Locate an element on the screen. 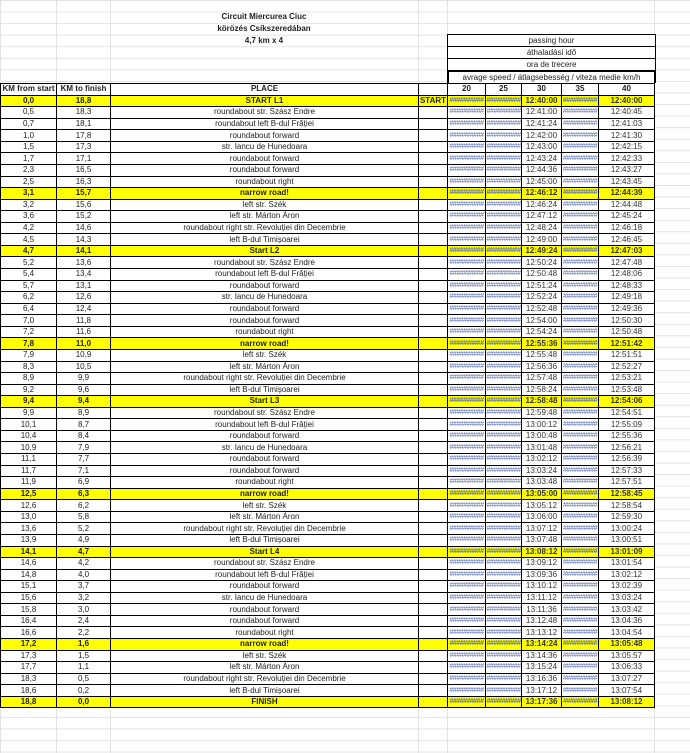  speed-30-time-cell: 12:44:36 is located at coordinates (541, 170).